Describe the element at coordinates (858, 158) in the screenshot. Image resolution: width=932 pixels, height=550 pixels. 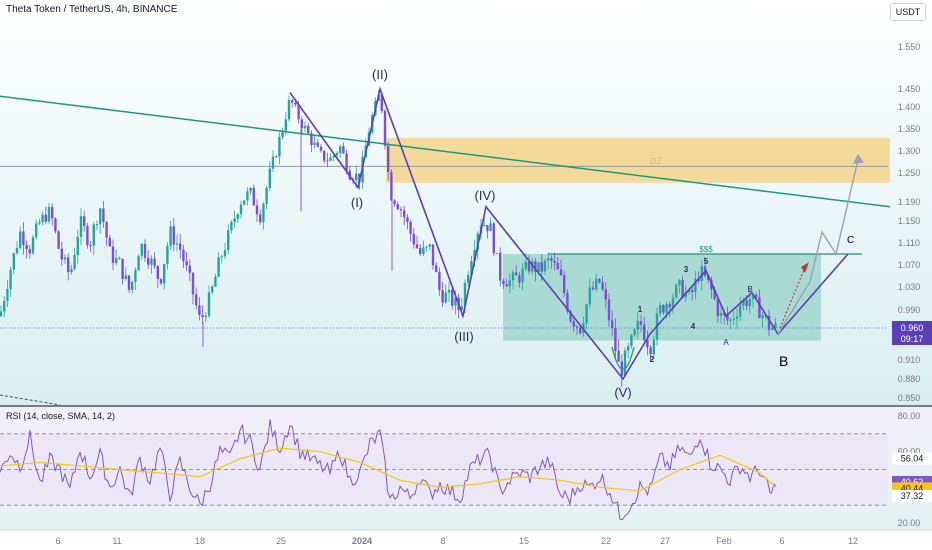
I see `projection-arrow-head` at that location.